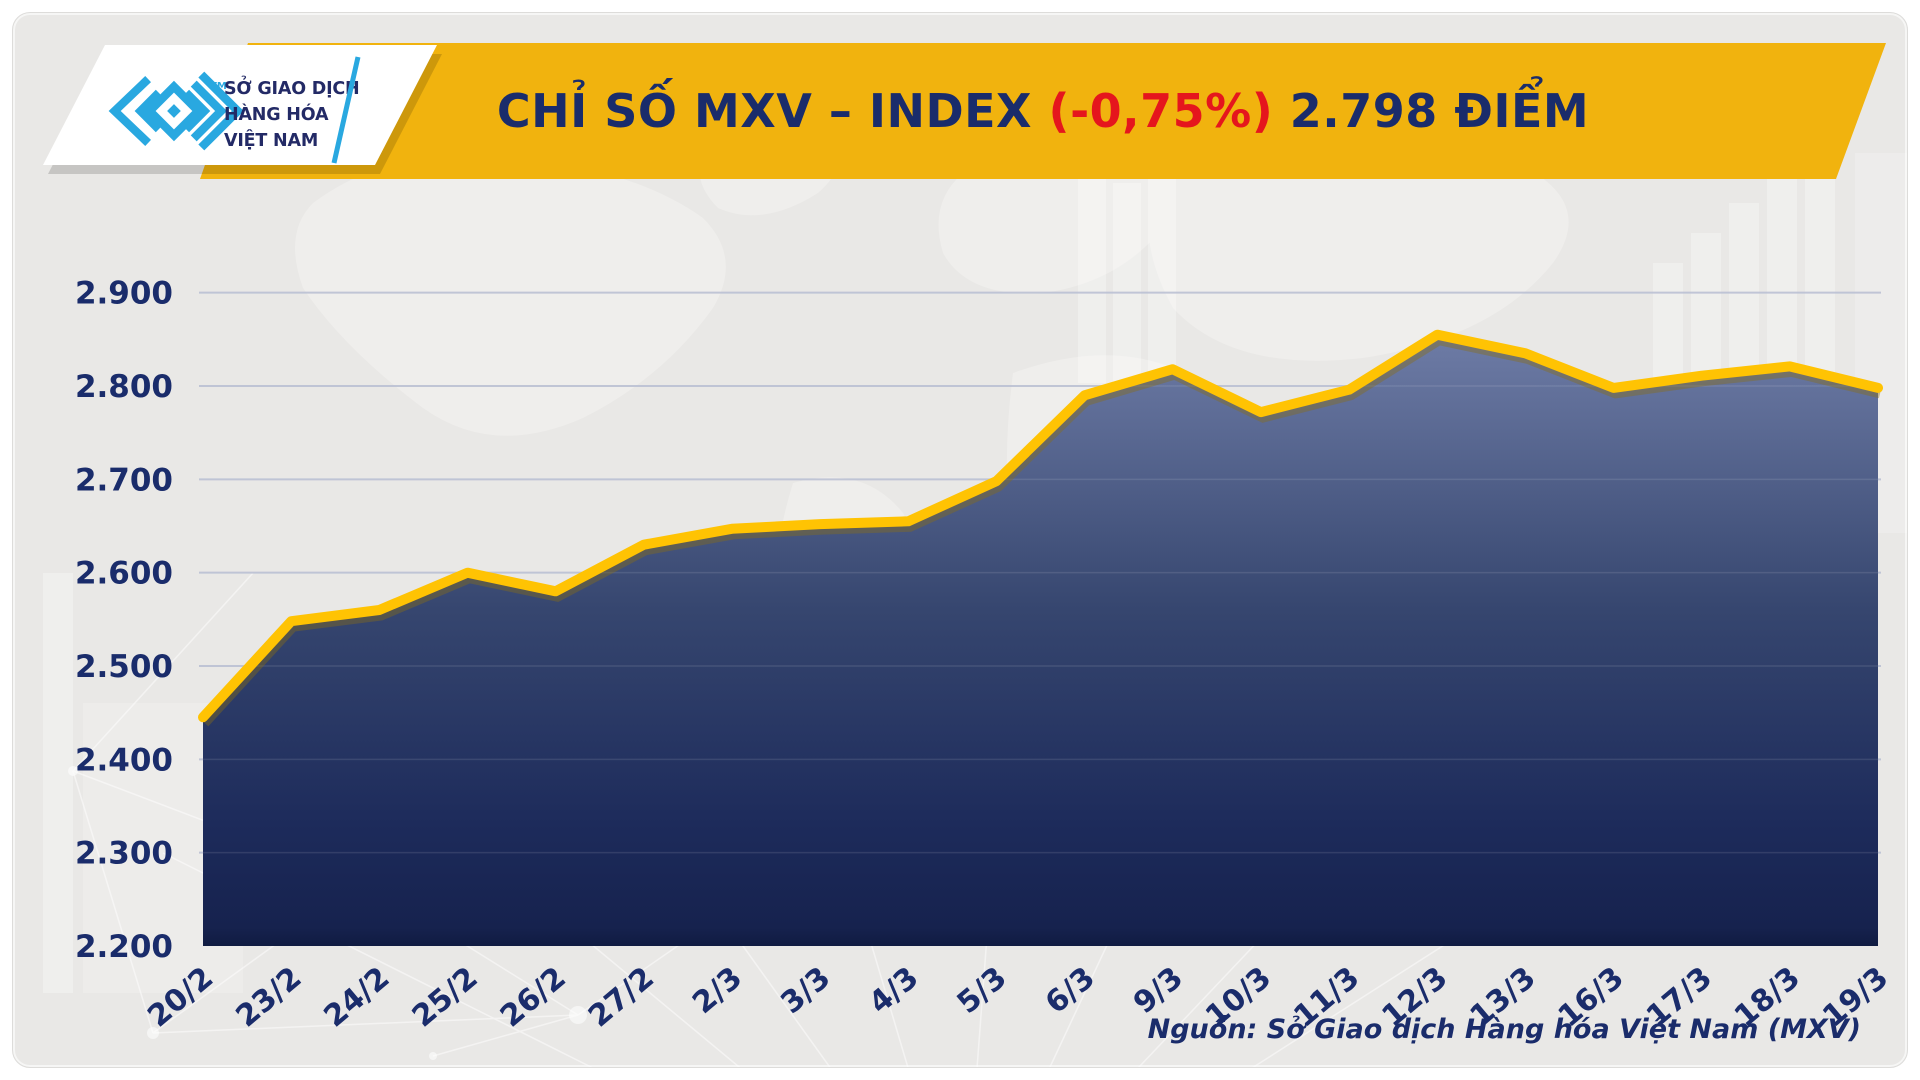 The image size is (1920, 1080). Describe the element at coordinates (124, 574) in the screenshot. I see `y-axis-label: 2.600` at that location.